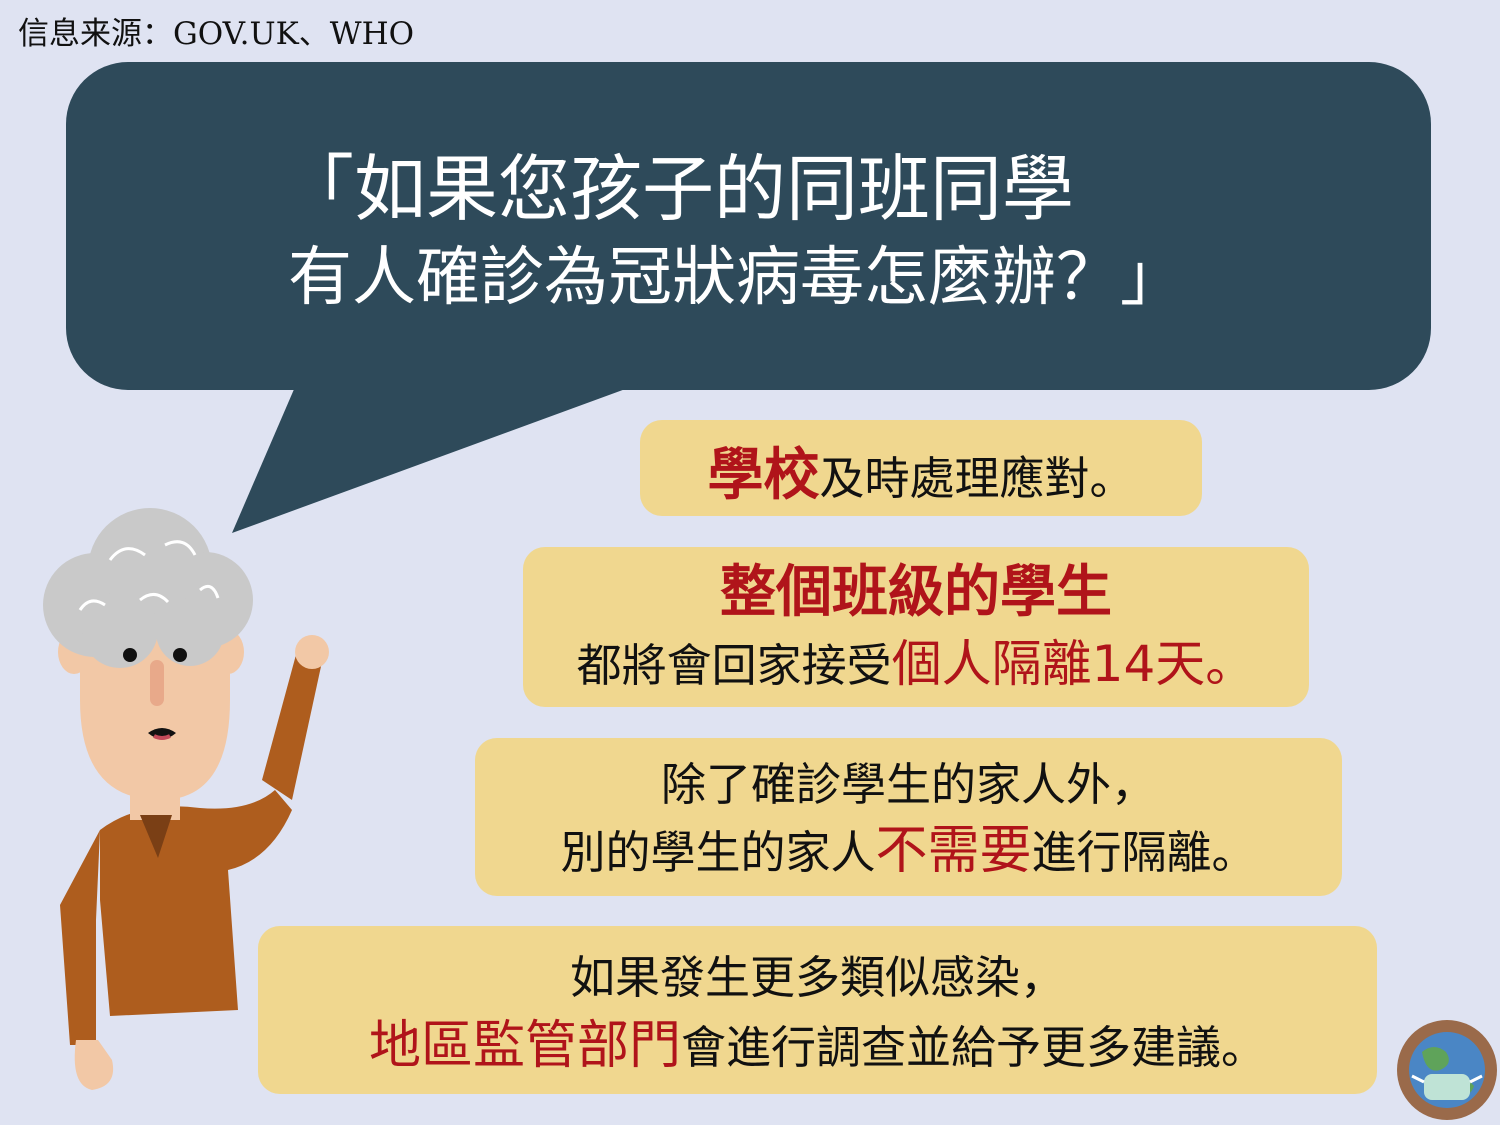  I want to click on card-3-line-1: 除了確診學生的家人外，, so click(908, 784).